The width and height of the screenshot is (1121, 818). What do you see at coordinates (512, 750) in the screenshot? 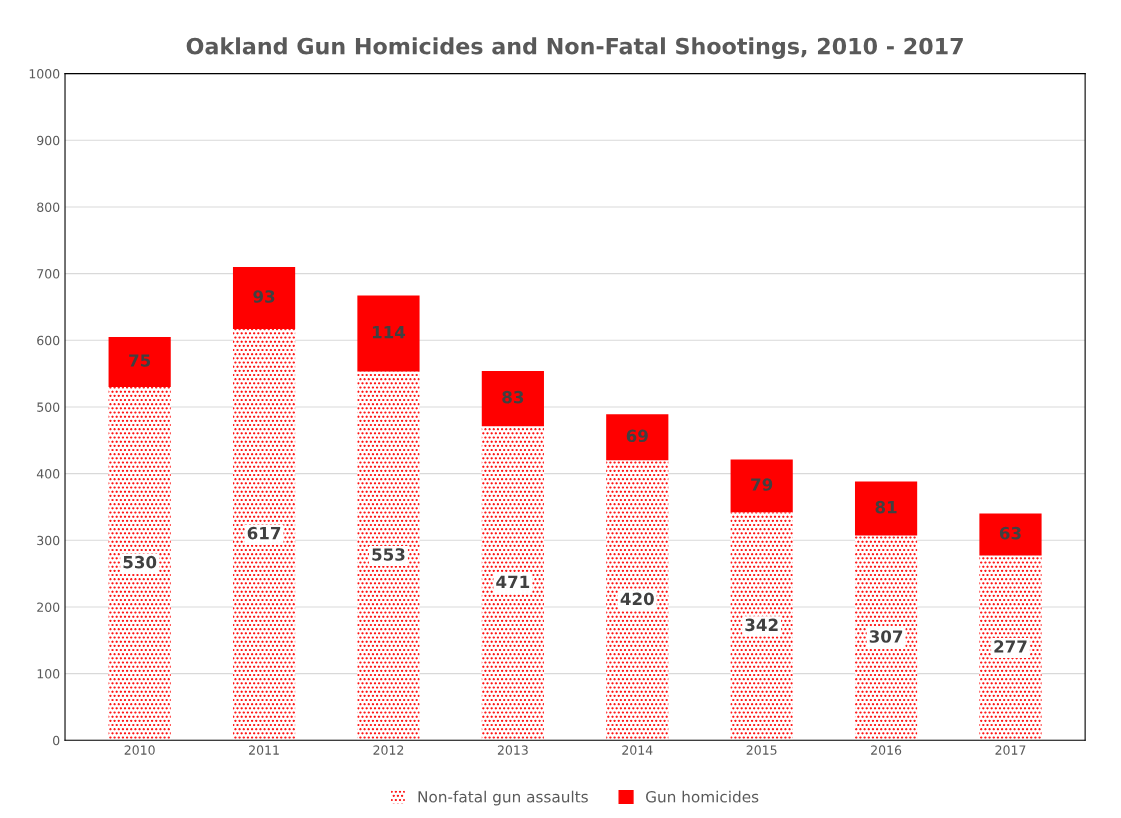
I see `x-tick-label: 2013` at bounding box center [512, 750].